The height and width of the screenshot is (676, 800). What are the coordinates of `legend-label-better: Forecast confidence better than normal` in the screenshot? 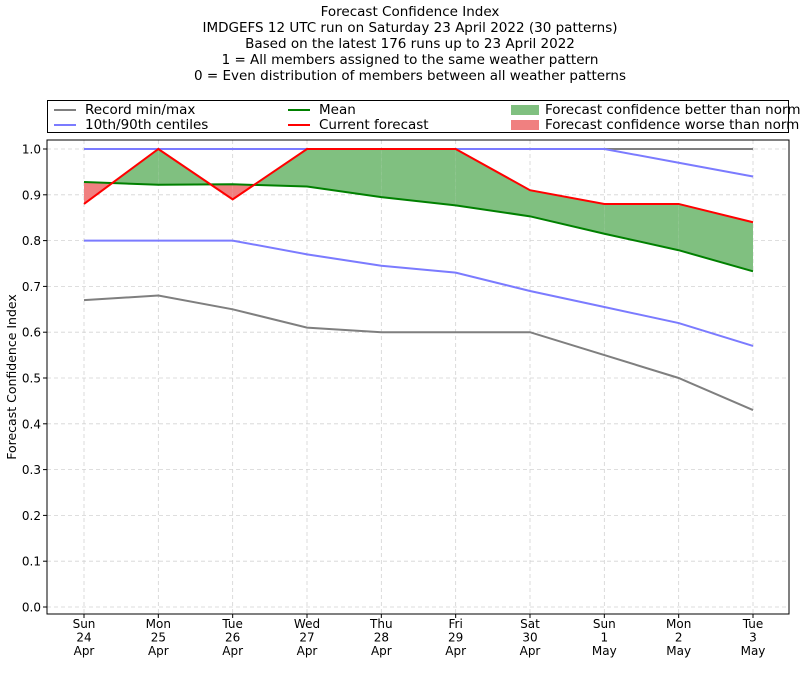 It's located at (672, 110).